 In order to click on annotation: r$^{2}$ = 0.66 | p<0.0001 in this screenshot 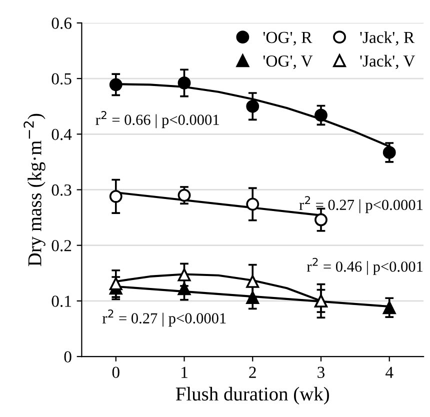, I will do `click(157, 119)`.